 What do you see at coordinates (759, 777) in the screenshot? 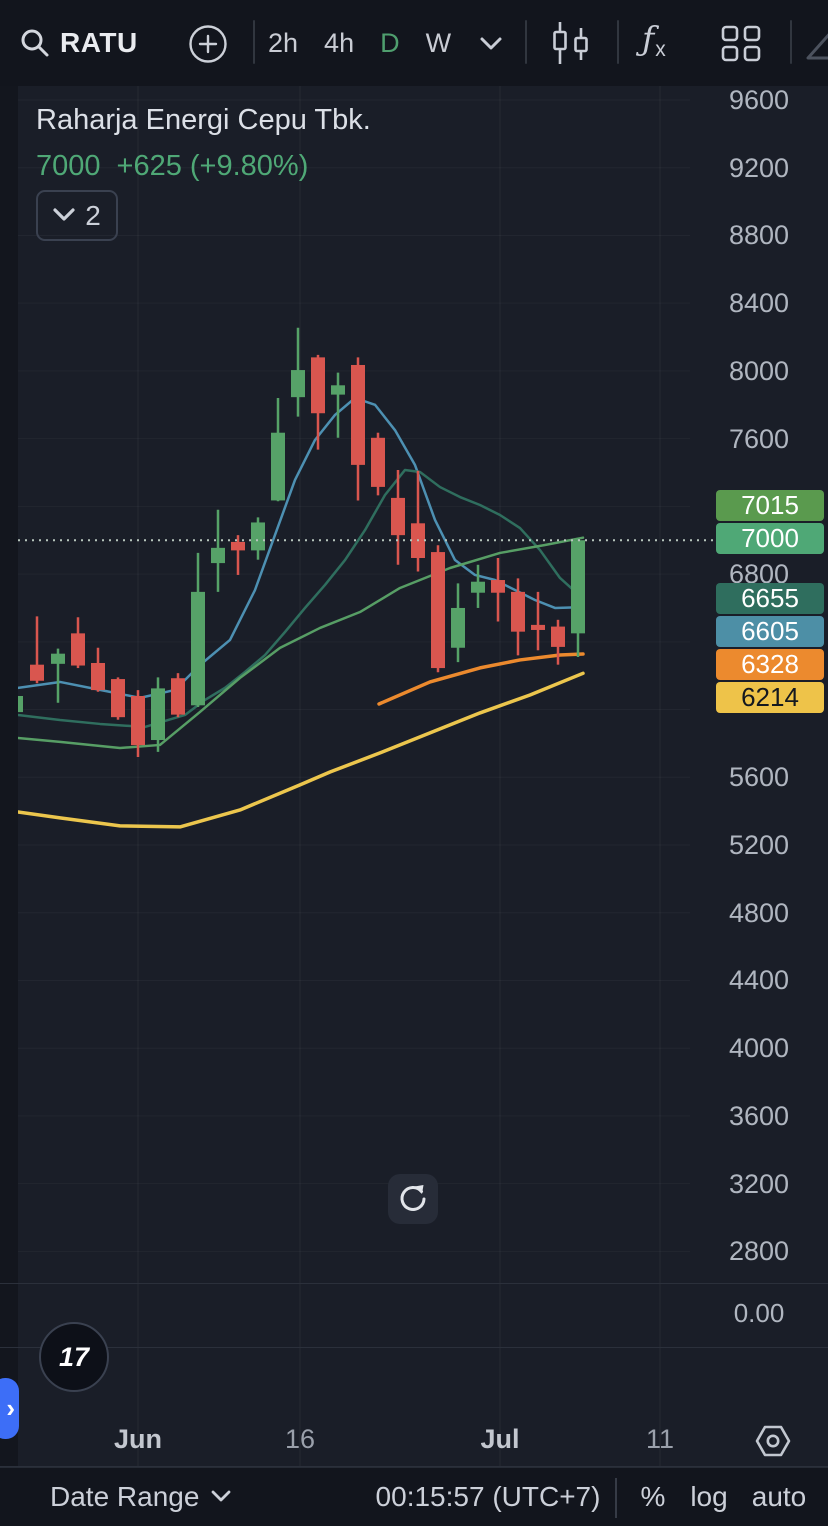
I see `price-tick-label: 5600` at bounding box center [759, 777].